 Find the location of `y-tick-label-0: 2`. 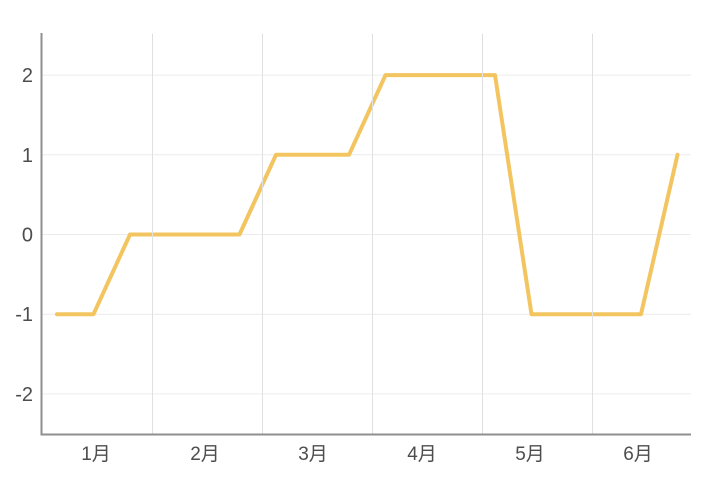

y-tick-label-0: 2 is located at coordinates (27, 76).